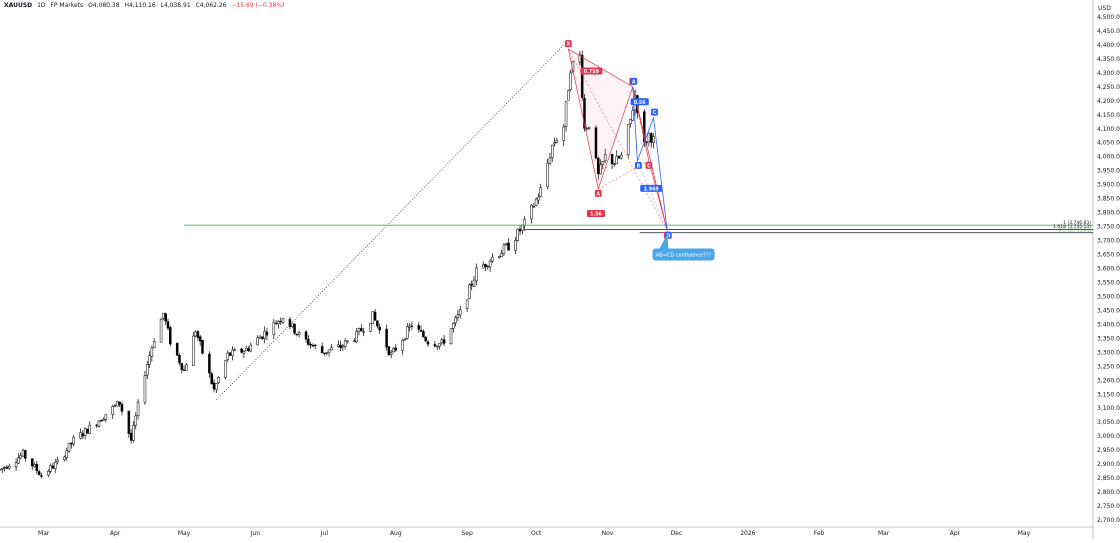 The width and height of the screenshot is (1120, 543). I want to click on abcd-point-label: D, so click(668, 236).